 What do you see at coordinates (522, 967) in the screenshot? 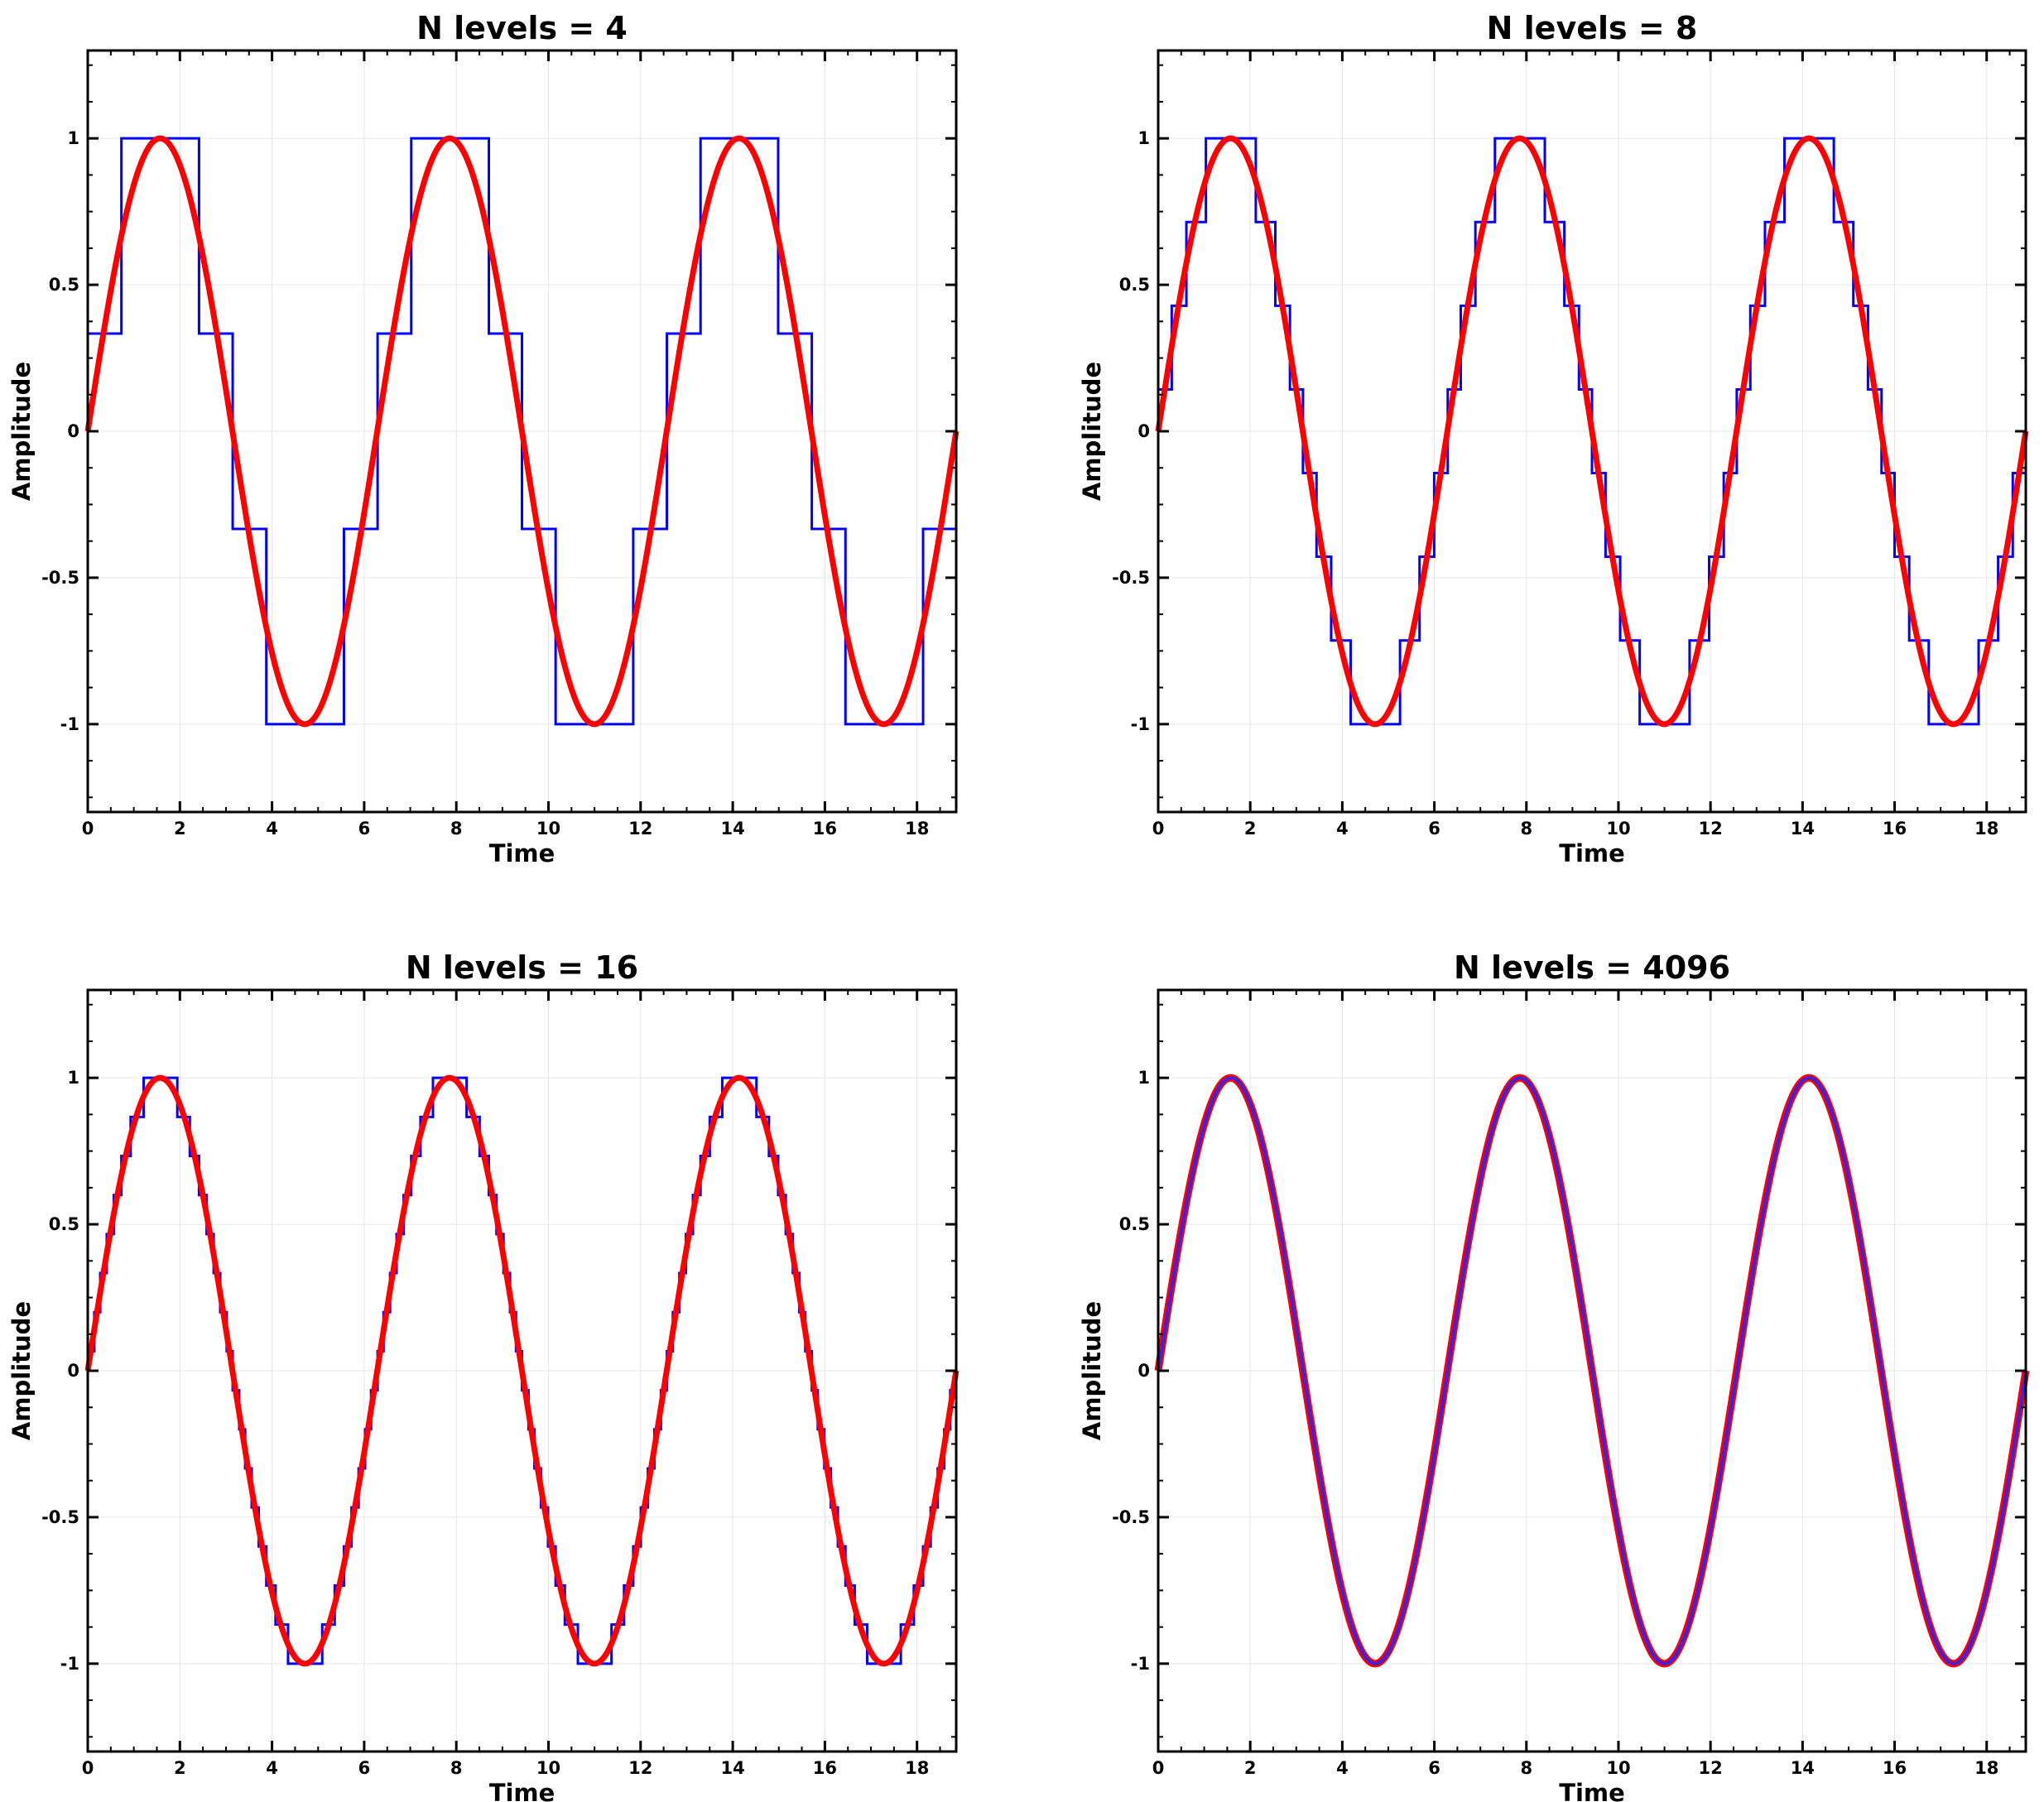
I see `chart-title: N levels = 16` at bounding box center [522, 967].